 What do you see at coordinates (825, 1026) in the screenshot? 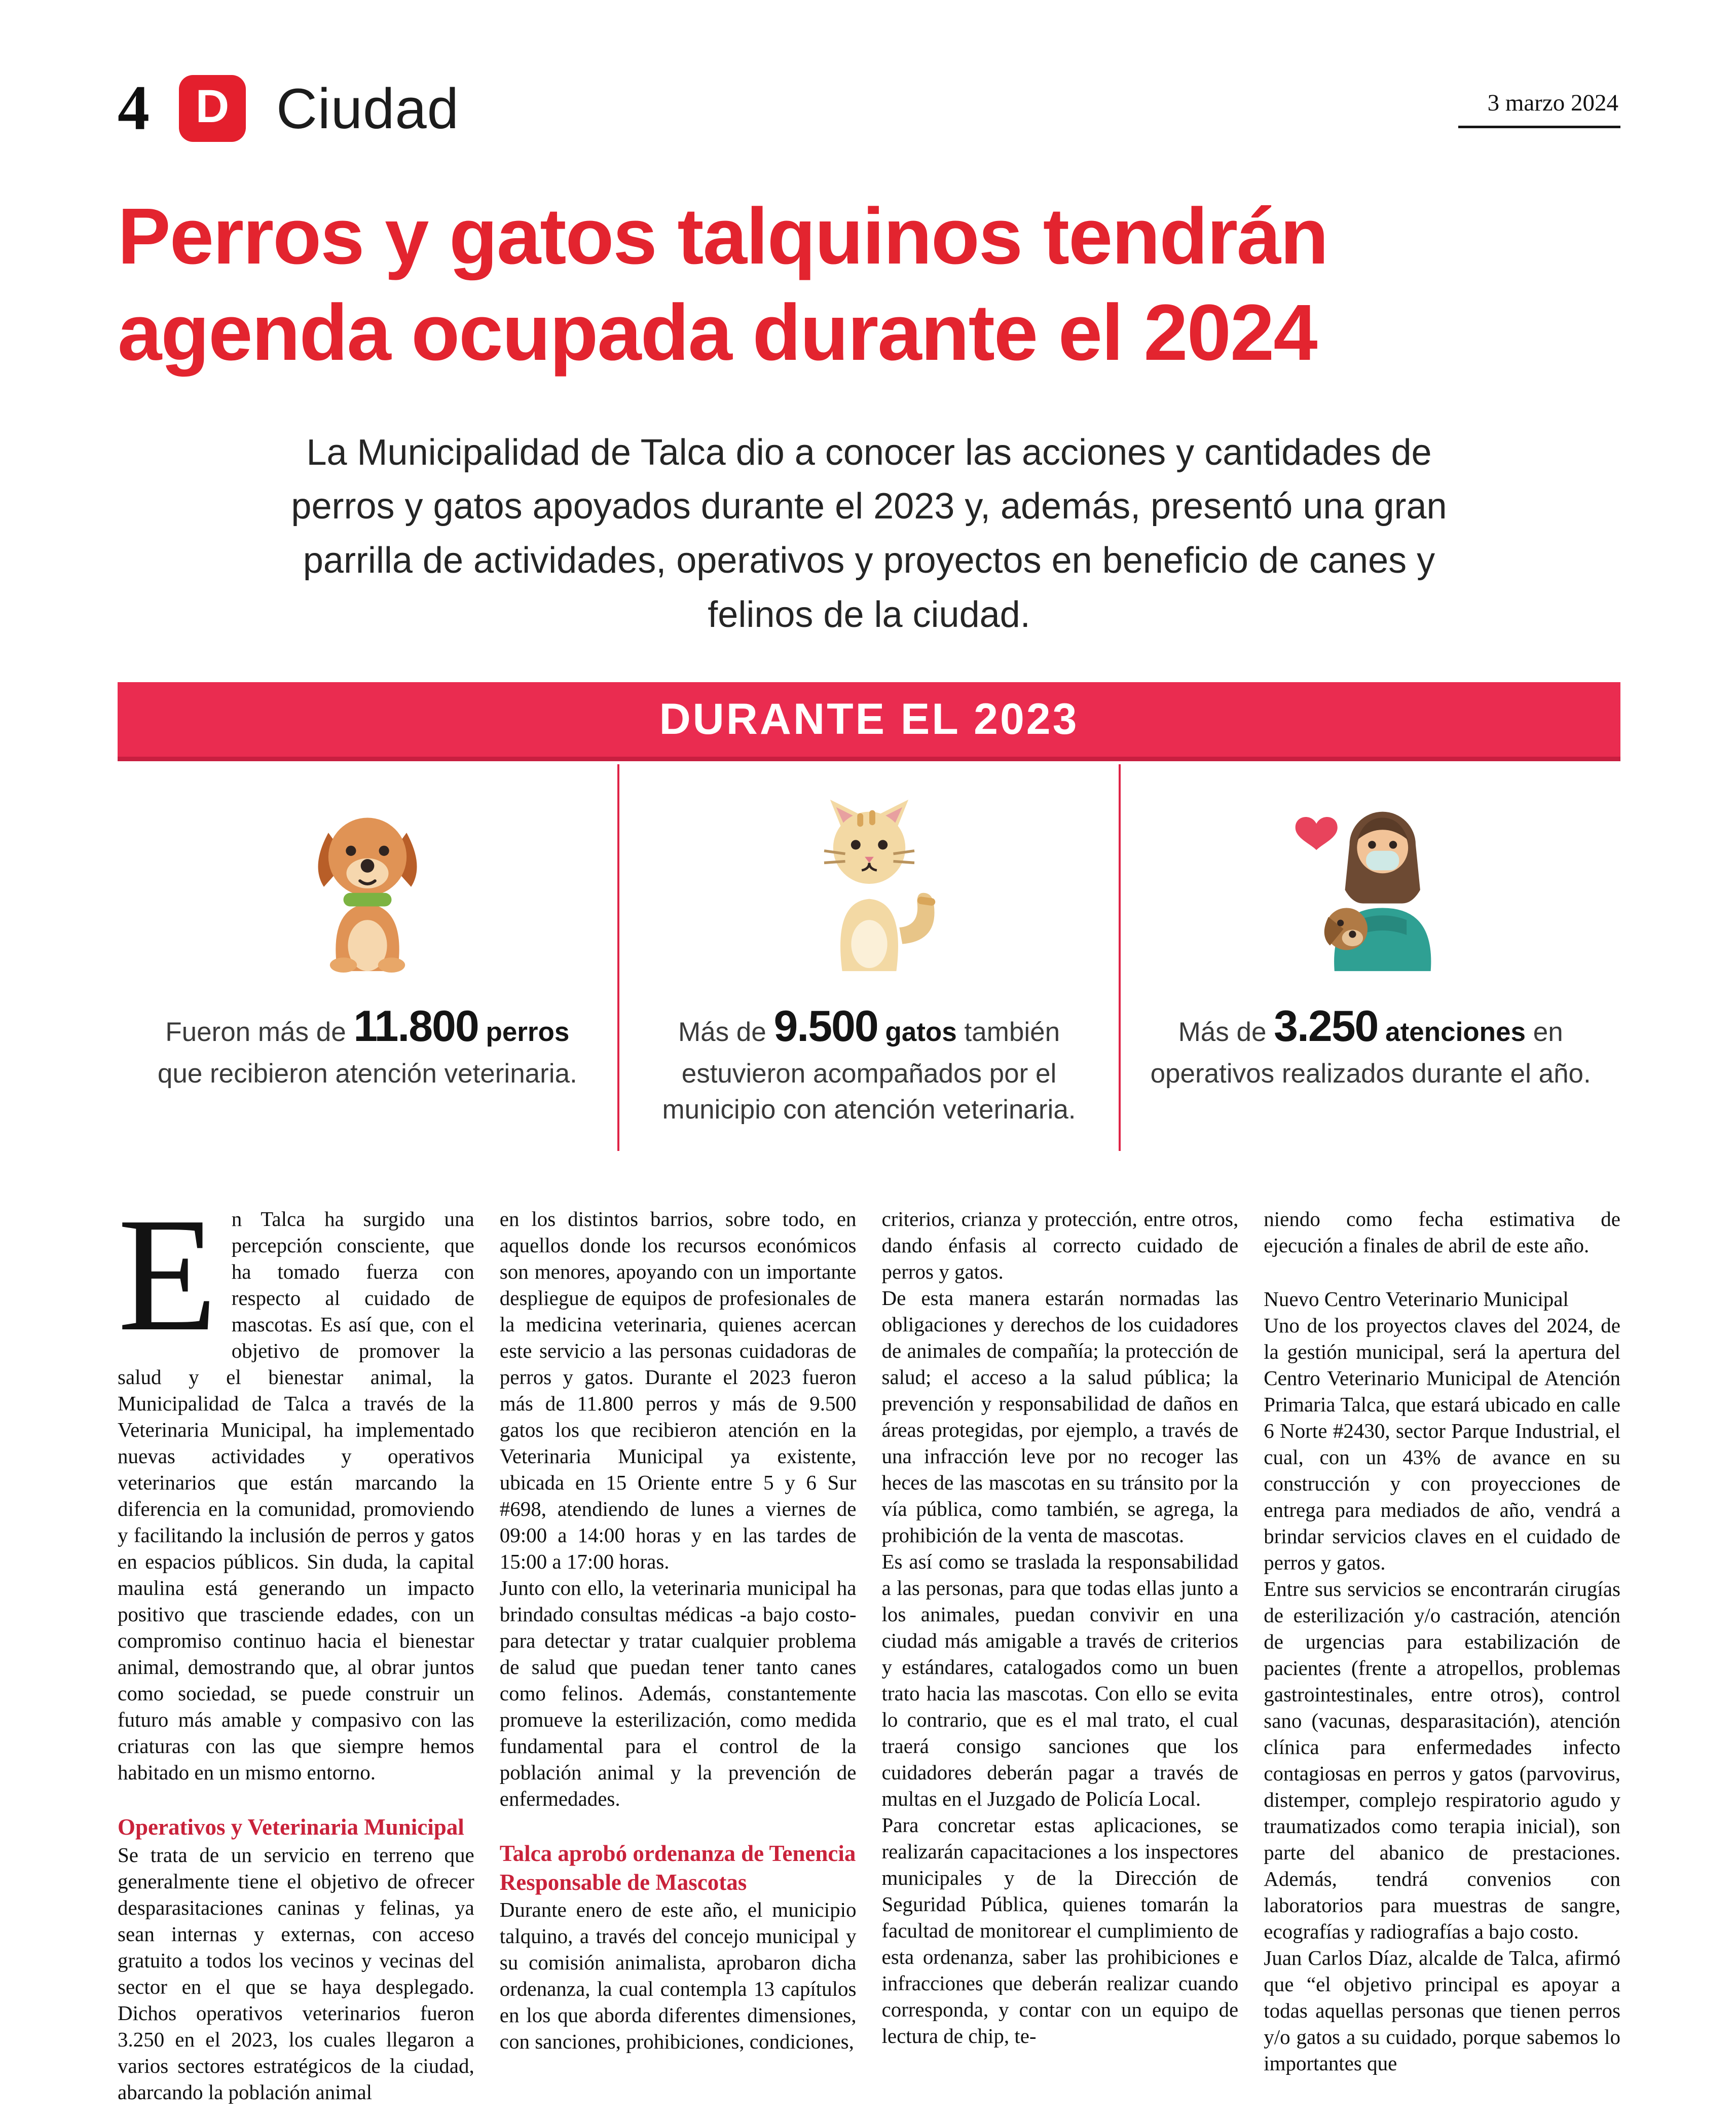
I see `cats-count: 9.500` at bounding box center [825, 1026].